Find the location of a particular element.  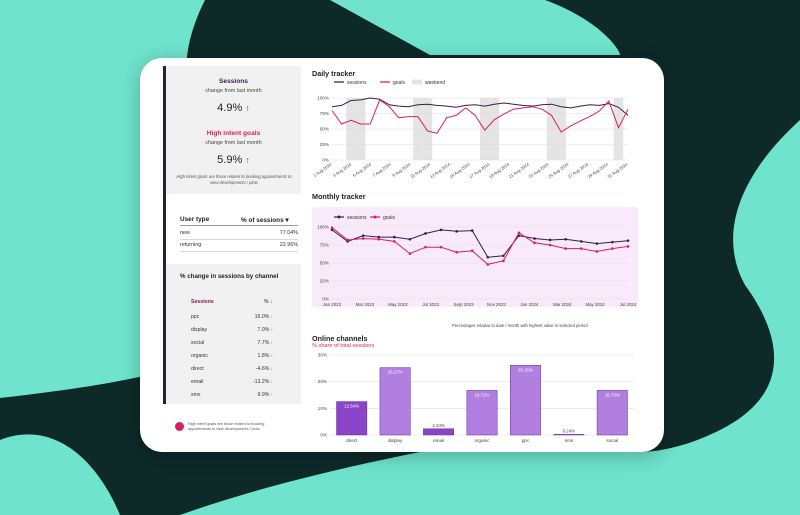

goals-subtitle: change from last month is located at coordinates (233, 143).